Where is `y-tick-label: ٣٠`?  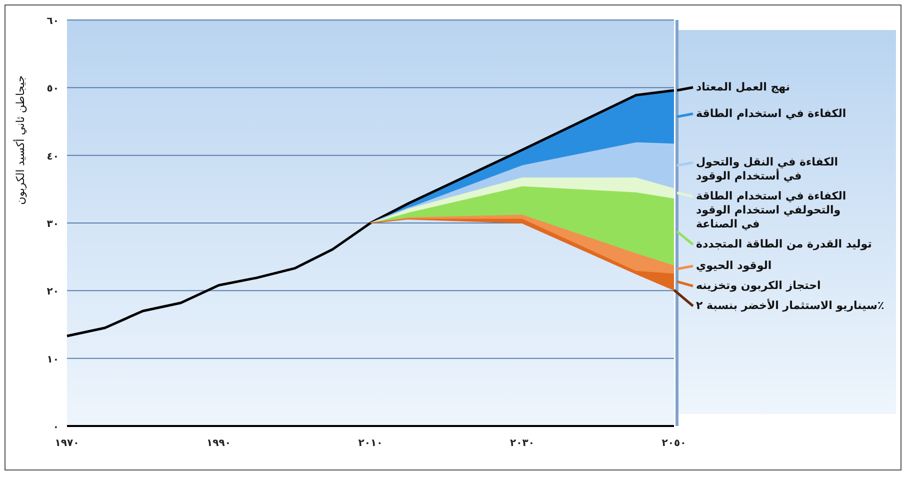 y-tick-label: ٣٠ is located at coordinates (52, 224).